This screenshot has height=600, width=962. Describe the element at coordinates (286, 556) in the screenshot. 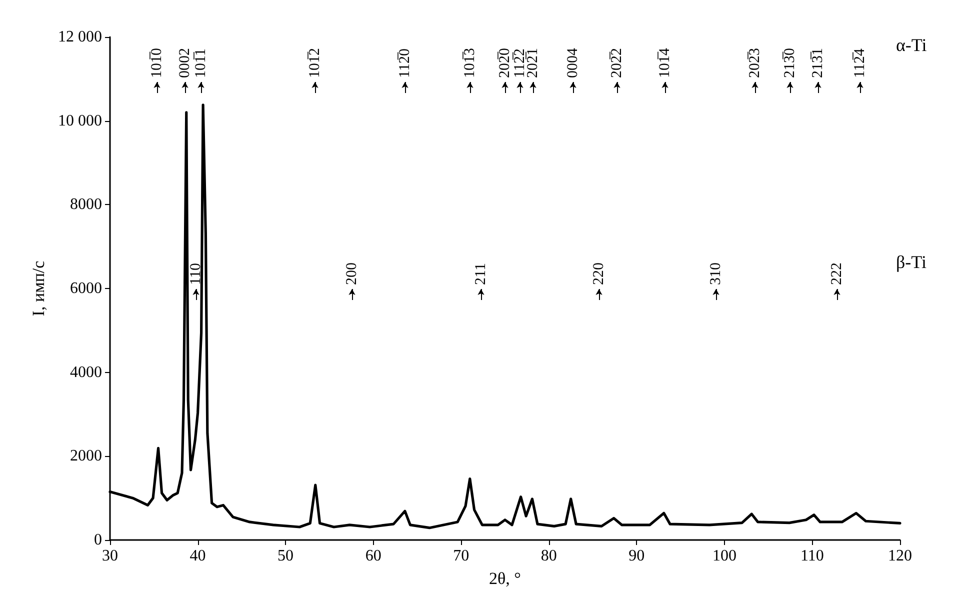

I see `x-tick-label: 50` at that location.